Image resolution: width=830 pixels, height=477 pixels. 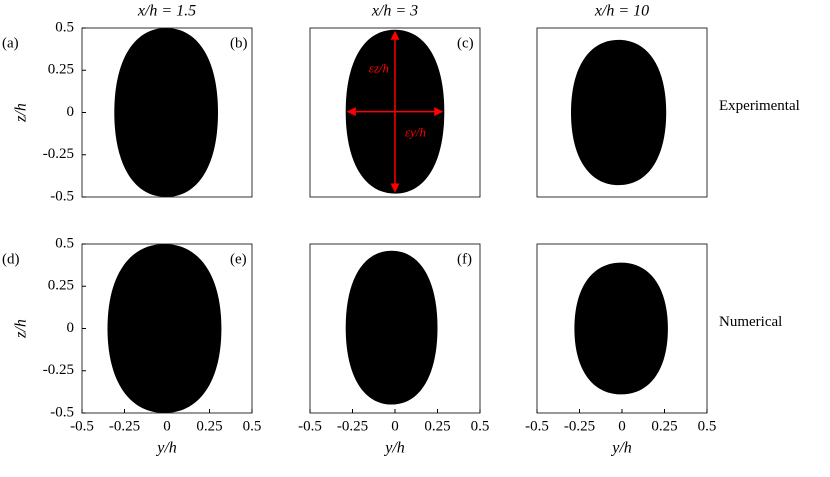 I want to click on annotation-label: εz/h, so click(x=379, y=68).